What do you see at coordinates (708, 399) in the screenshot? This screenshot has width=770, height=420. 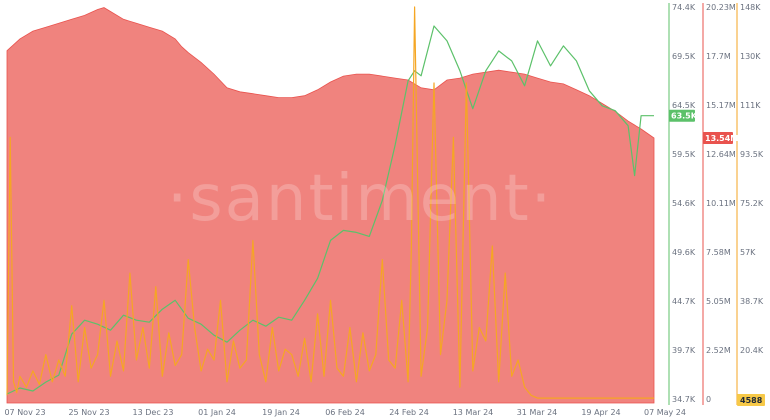 I see `y-tick-label-red_metric: 0` at bounding box center [708, 399].